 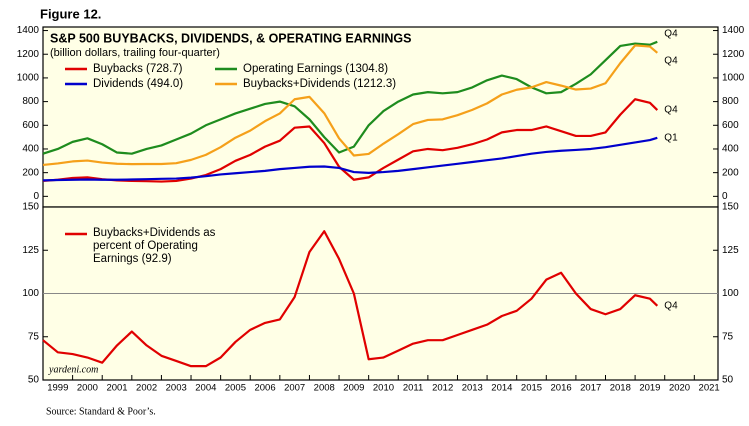 I want to click on y-tick-label-right: 400, so click(x=730, y=149).